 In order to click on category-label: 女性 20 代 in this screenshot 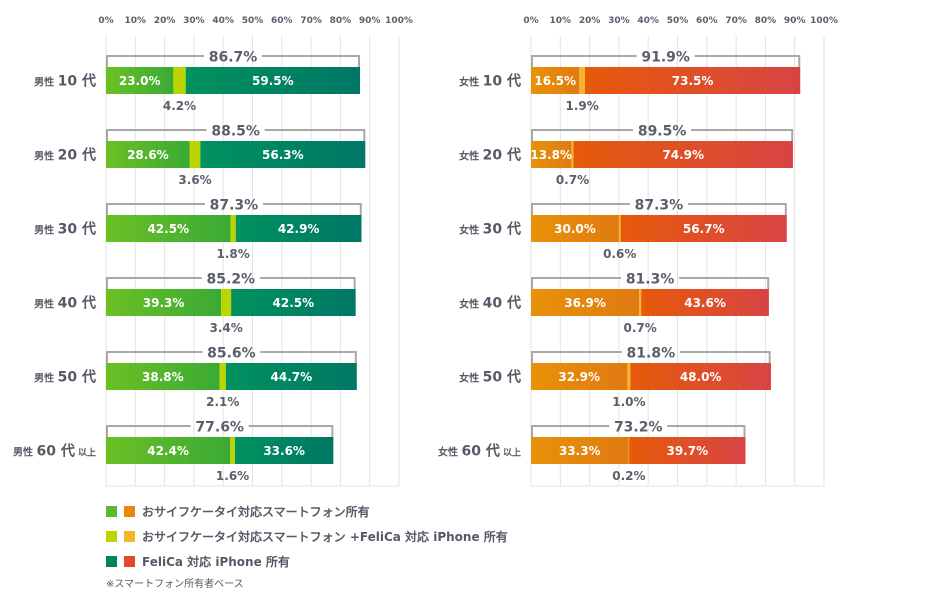, I will do `click(490, 155)`.